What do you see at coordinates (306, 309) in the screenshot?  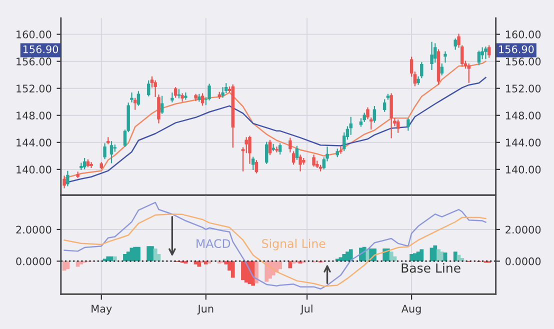 I see `x-tick-label: Jul` at bounding box center [306, 309].